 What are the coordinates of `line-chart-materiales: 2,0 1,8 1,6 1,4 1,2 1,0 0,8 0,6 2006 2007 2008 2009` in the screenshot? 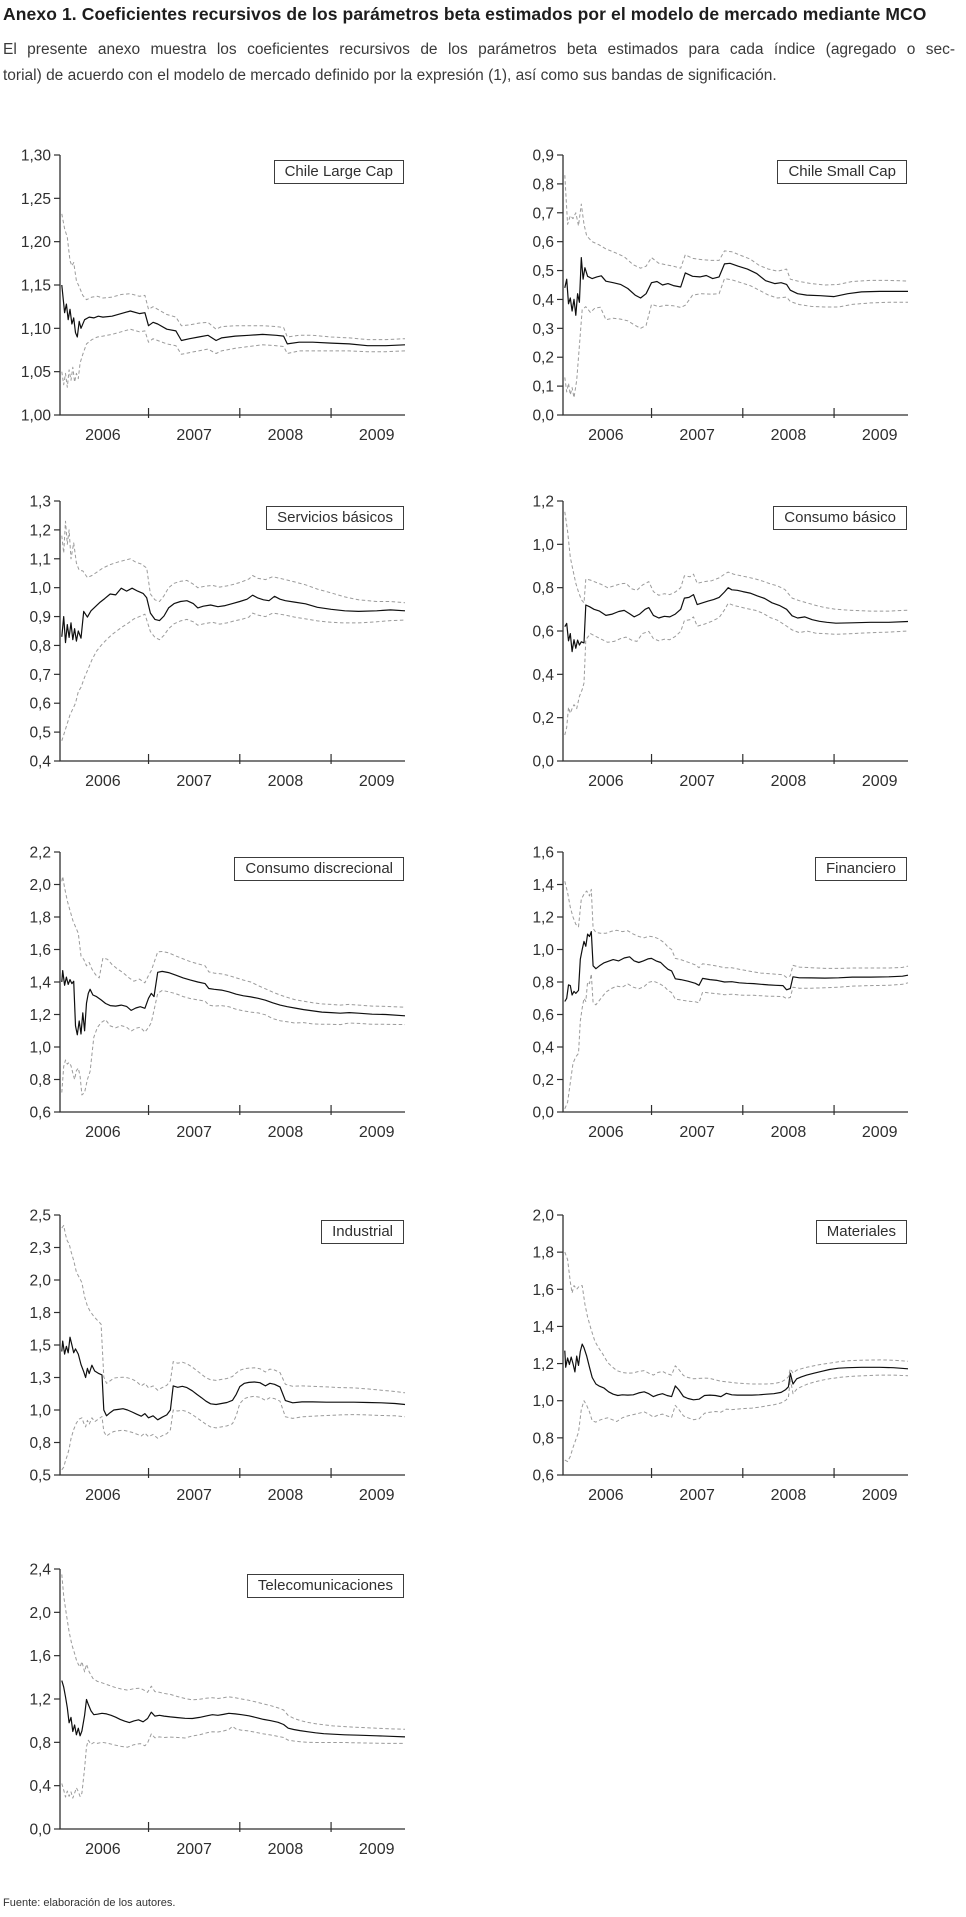 It's located at (720, 1356).